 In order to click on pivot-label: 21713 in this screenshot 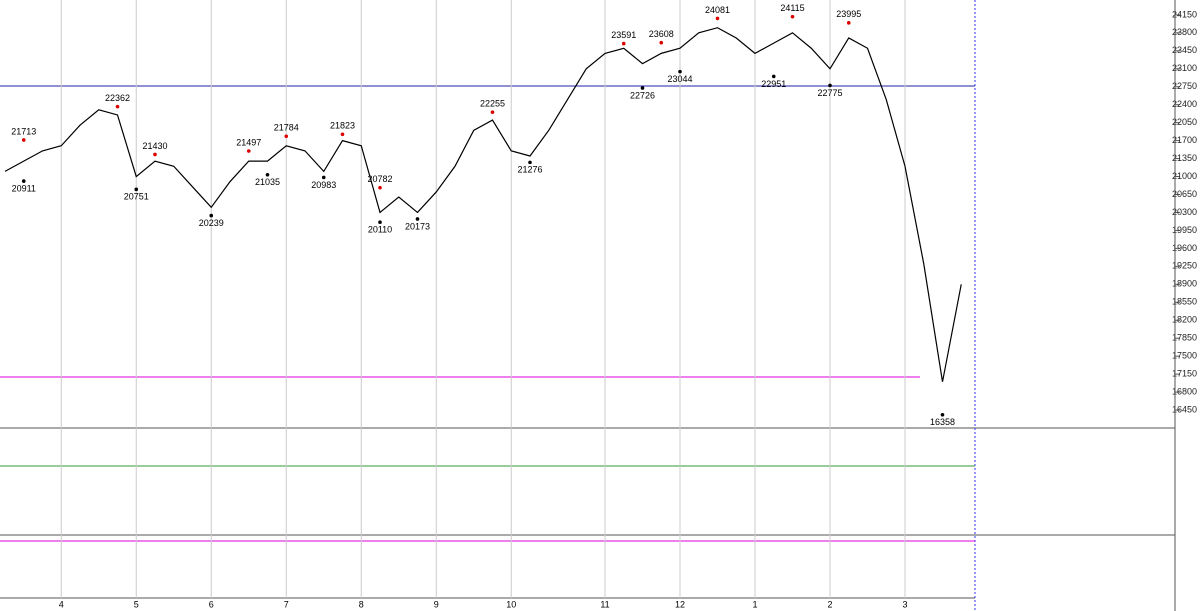, I will do `click(23, 131)`.